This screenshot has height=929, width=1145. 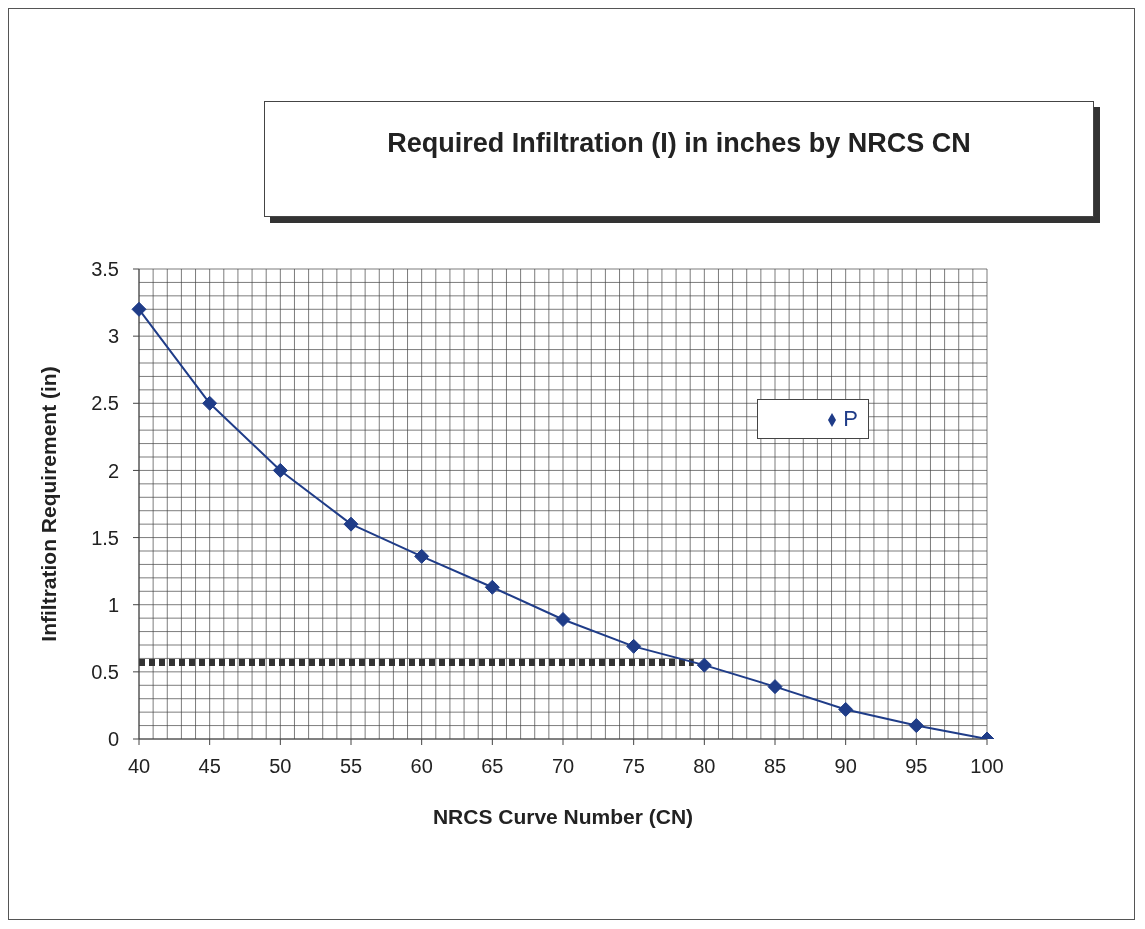 What do you see at coordinates (113, 470) in the screenshot?
I see `y-tick-label: 2` at bounding box center [113, 470].